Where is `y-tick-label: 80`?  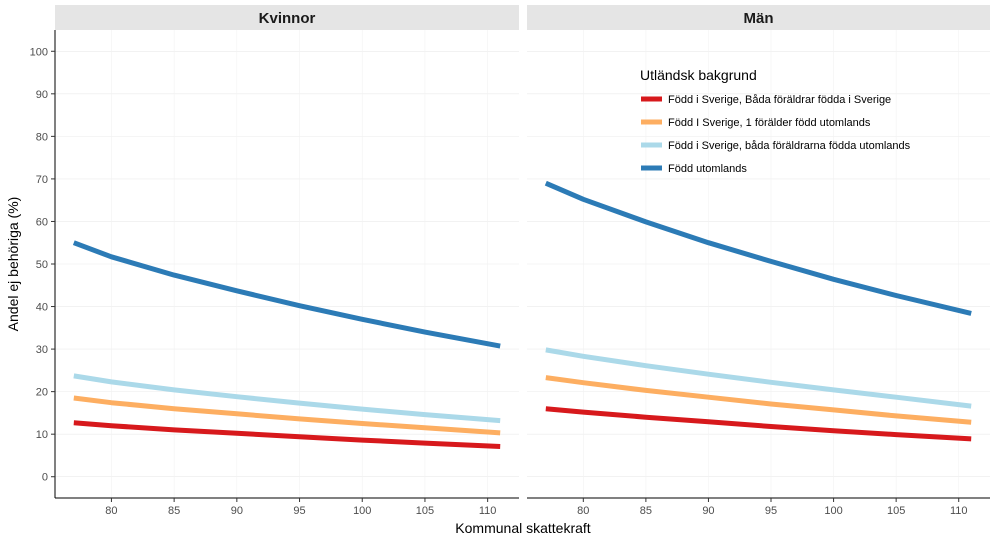
y-tick-label: 80 is located at coordinates (42, 137).